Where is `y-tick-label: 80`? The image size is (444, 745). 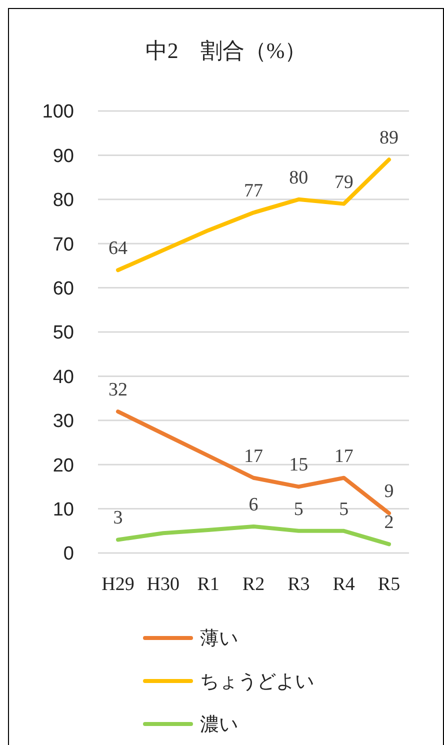
y-tick-label: 80 is located at coordinates (63, 201).